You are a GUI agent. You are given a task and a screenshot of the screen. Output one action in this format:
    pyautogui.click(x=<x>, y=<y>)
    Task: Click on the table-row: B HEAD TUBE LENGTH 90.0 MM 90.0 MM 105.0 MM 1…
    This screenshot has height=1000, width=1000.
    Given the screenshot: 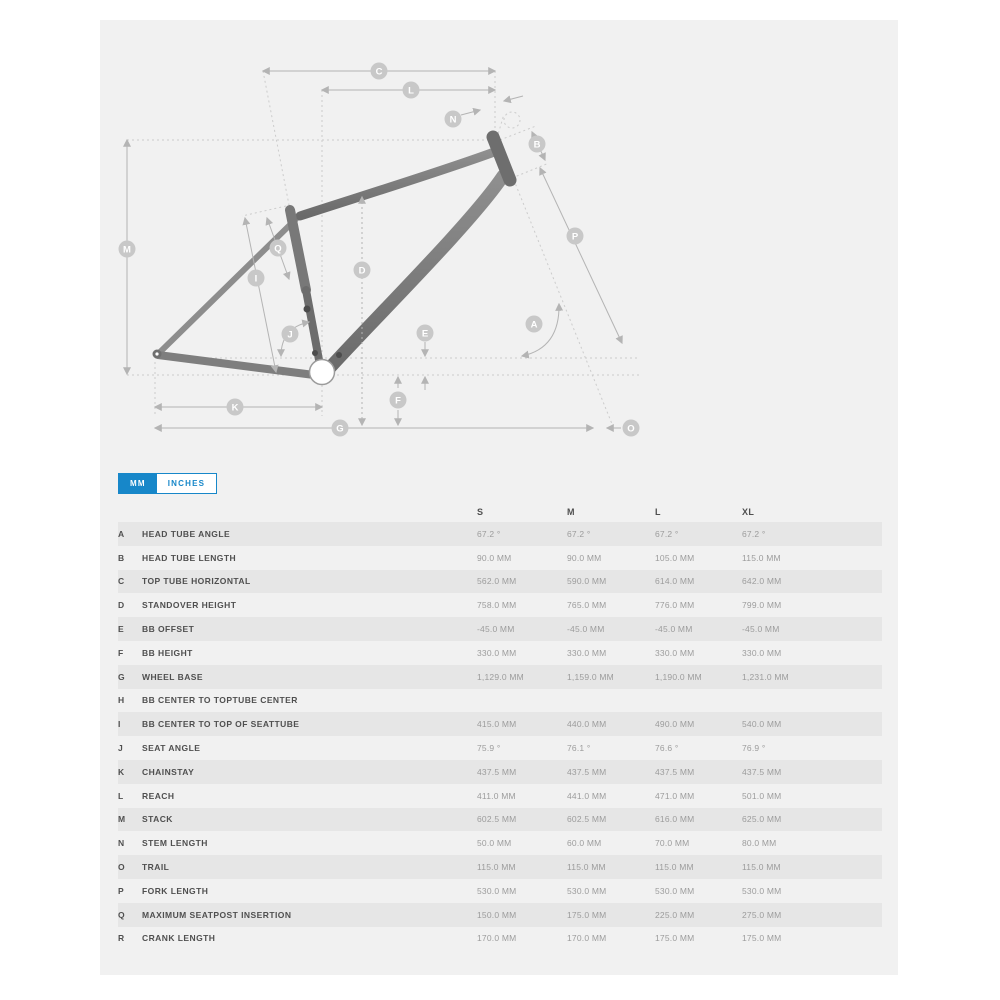 What is the action you would take?
    pyautogui.click(x=500, y=558)
    